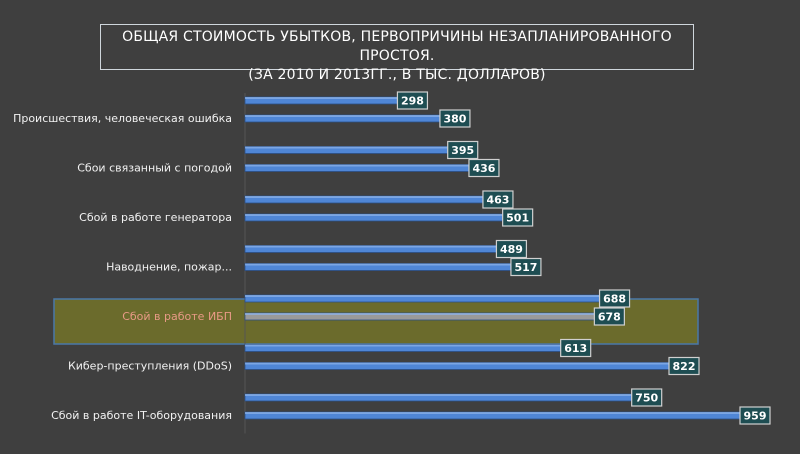  I want to click on value-label: 688, so click(614, 299).